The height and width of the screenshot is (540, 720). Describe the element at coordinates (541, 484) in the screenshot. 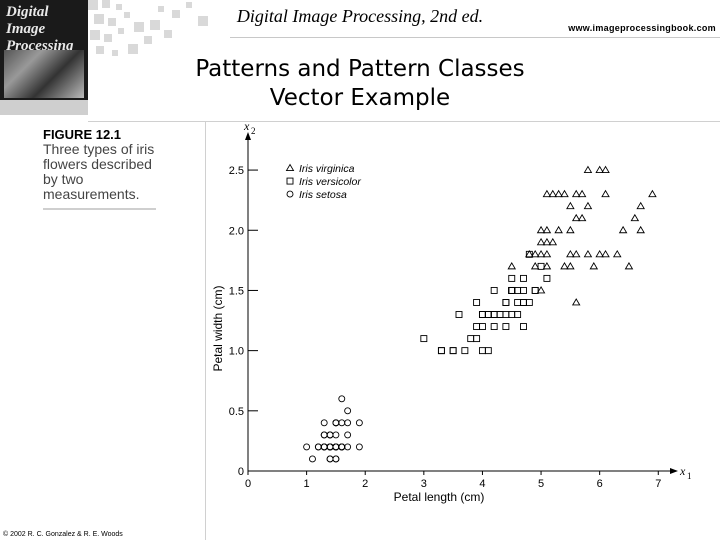

I see `x-tick-label: 5` at that location.